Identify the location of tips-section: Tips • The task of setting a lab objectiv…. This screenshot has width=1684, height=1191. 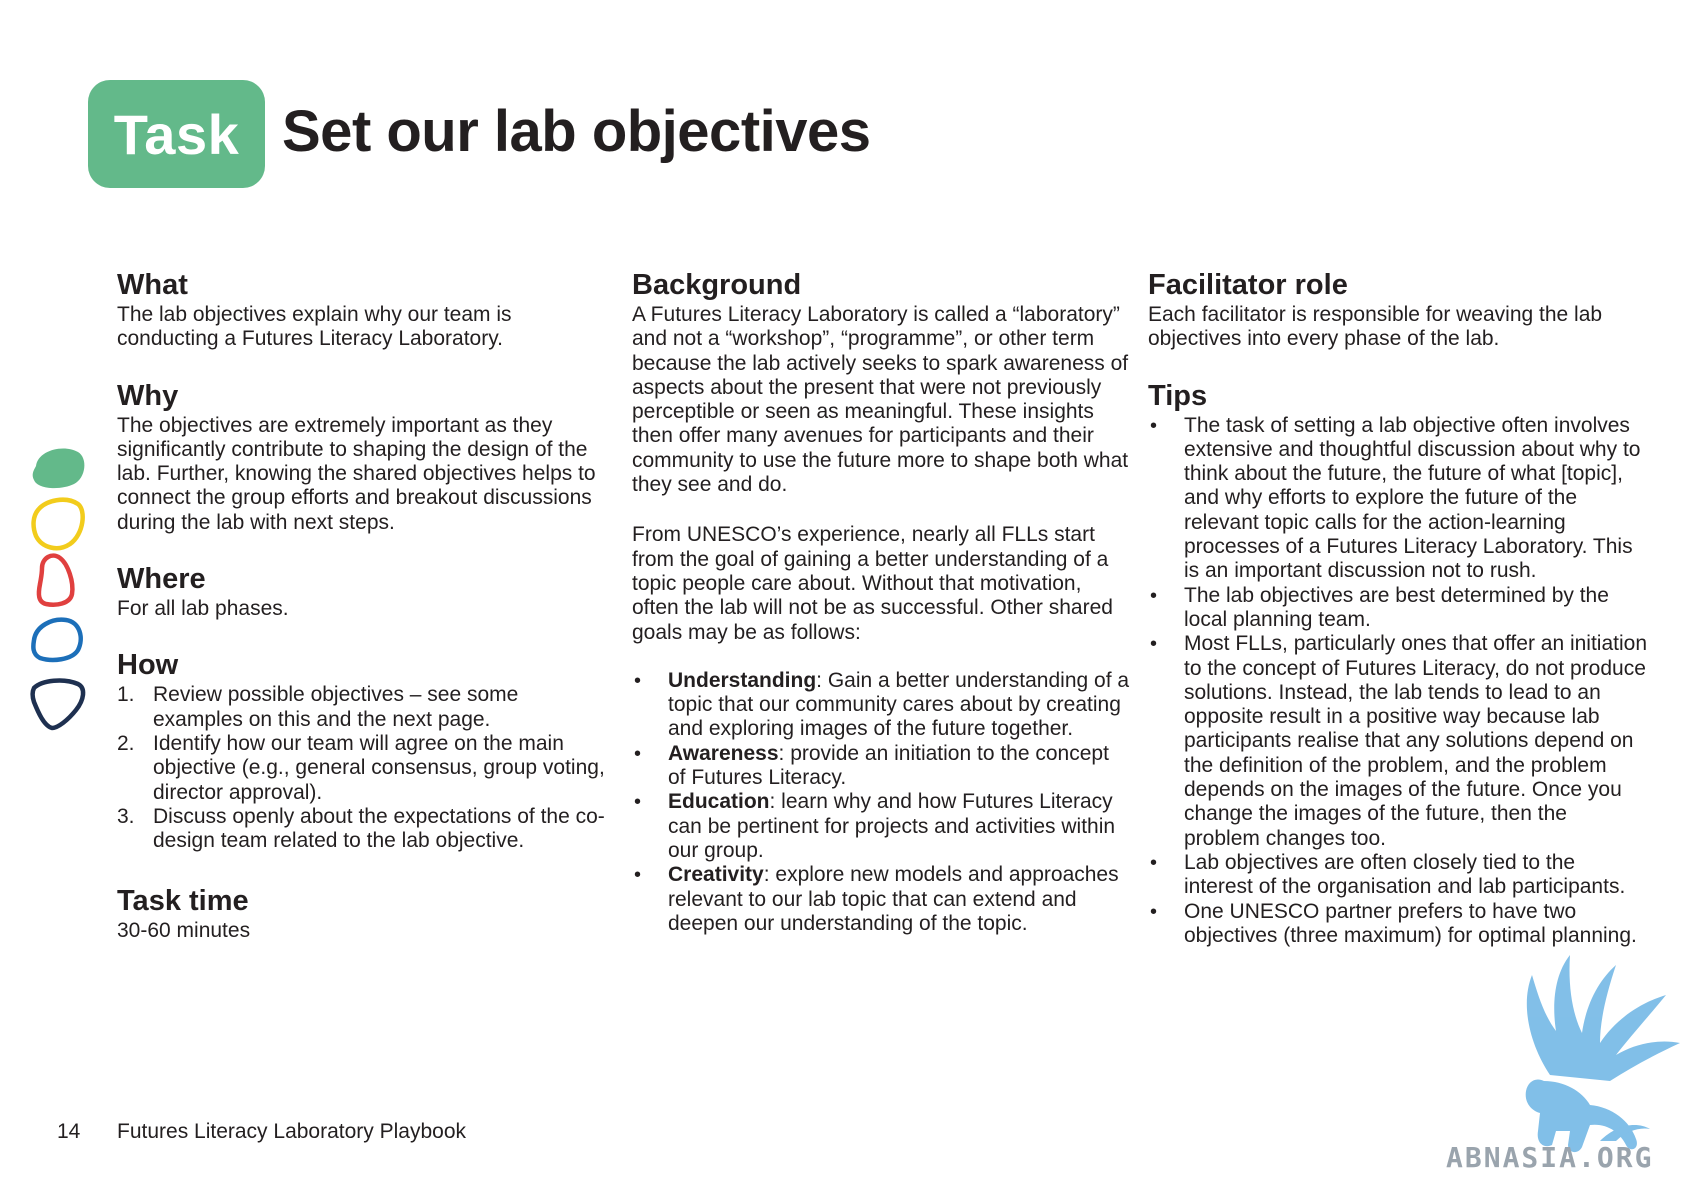
(1398, 663).